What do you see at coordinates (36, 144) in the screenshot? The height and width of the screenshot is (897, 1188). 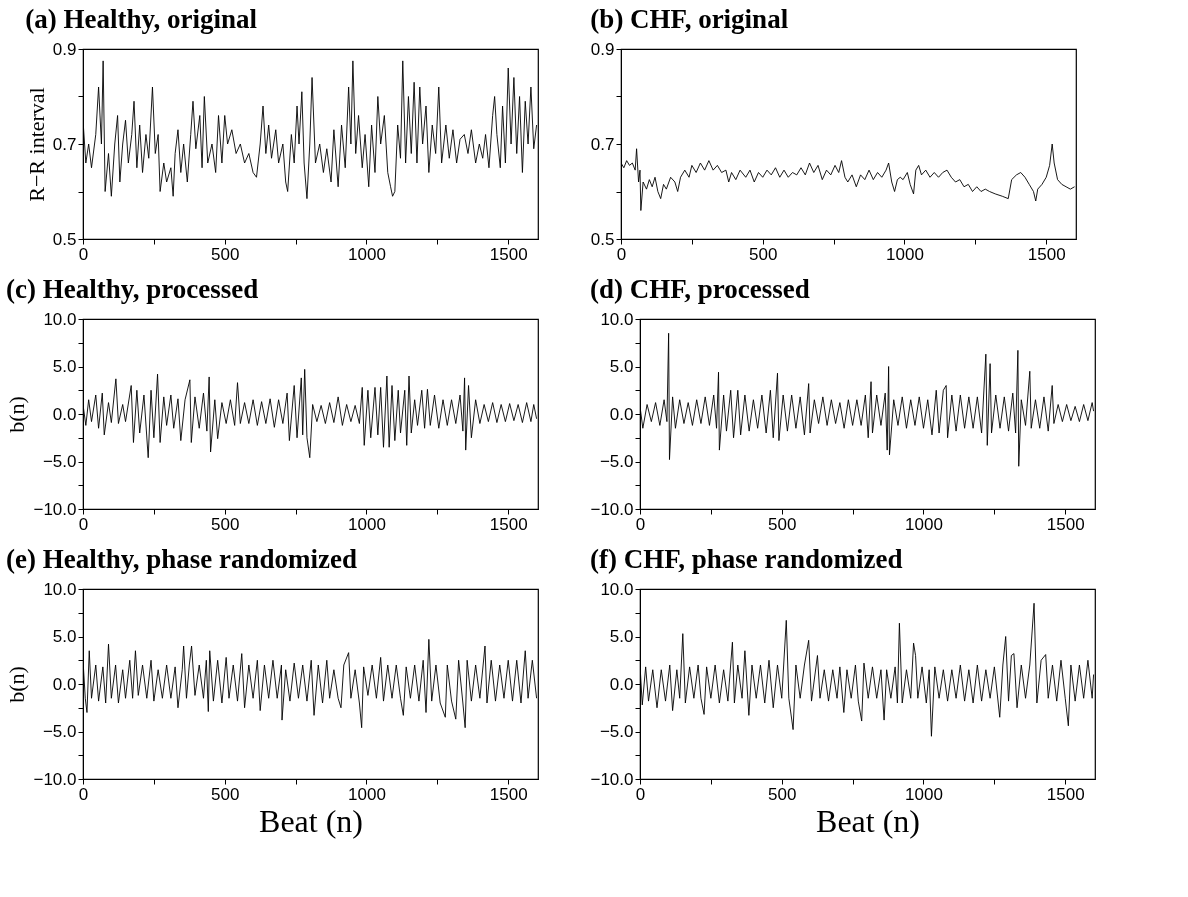 I see `y-axis-title: R−R interval` at bounding box center [36, 144].